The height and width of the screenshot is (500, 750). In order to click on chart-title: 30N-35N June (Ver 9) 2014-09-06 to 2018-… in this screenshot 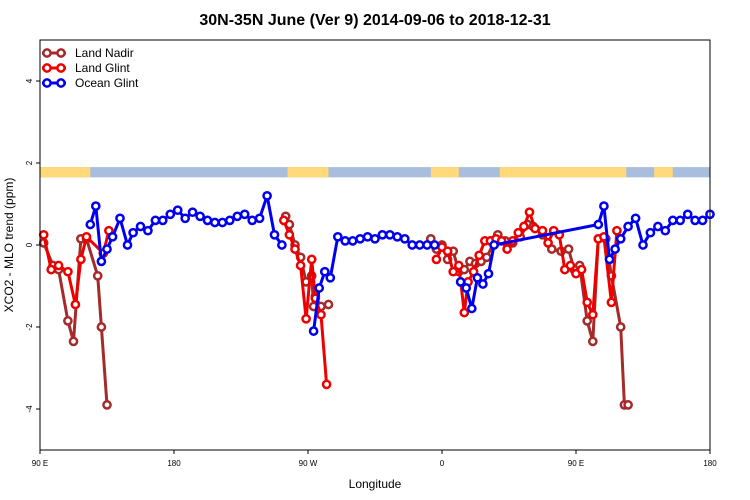, I will do `click(374, 20)`.